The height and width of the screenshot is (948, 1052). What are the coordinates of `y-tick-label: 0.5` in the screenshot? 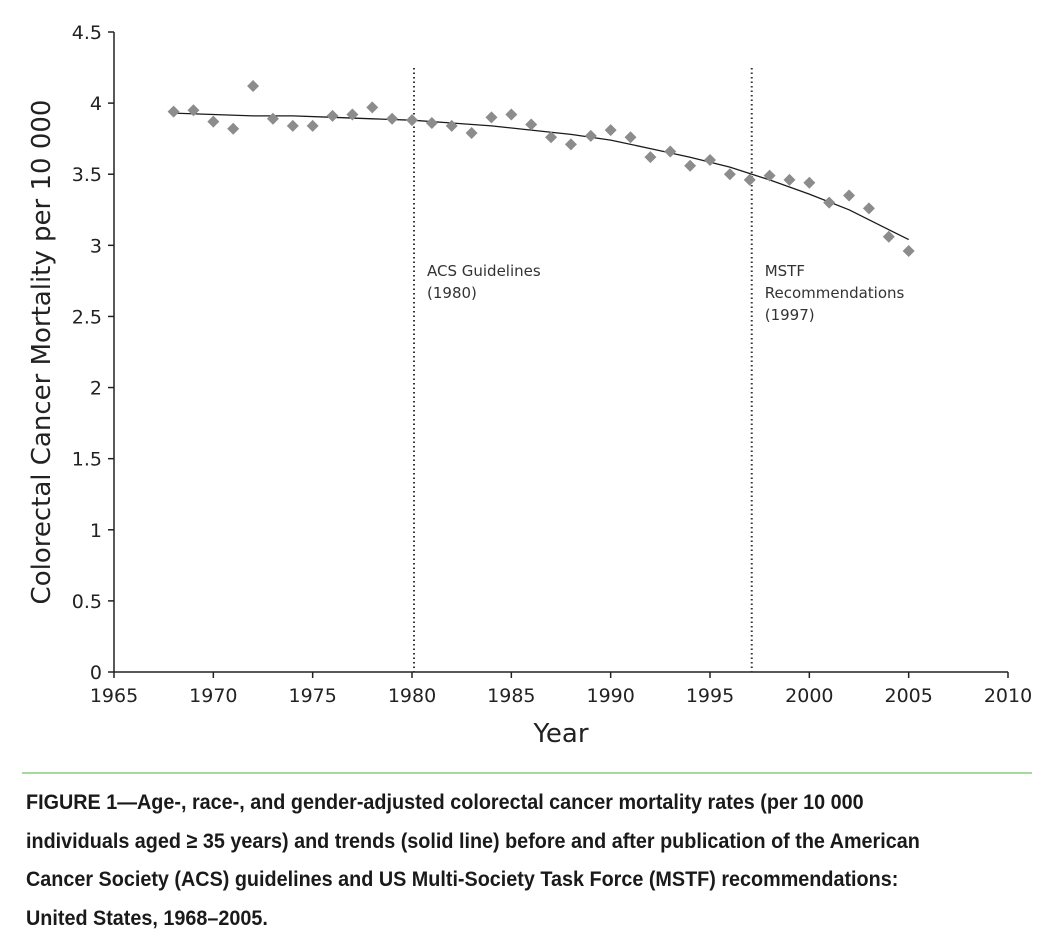 It's located at (87, 602).